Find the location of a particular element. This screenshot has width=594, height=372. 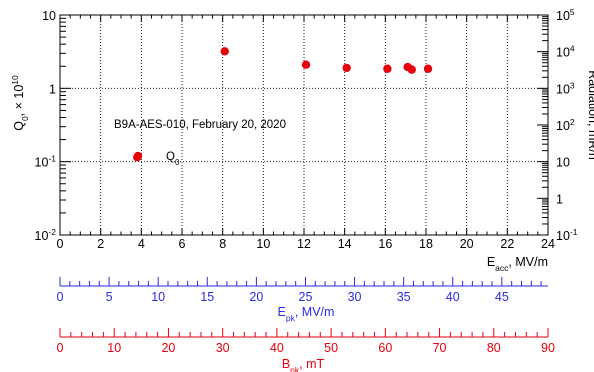

y-left-tick-label: 10 is located at coordinates (49, 16).